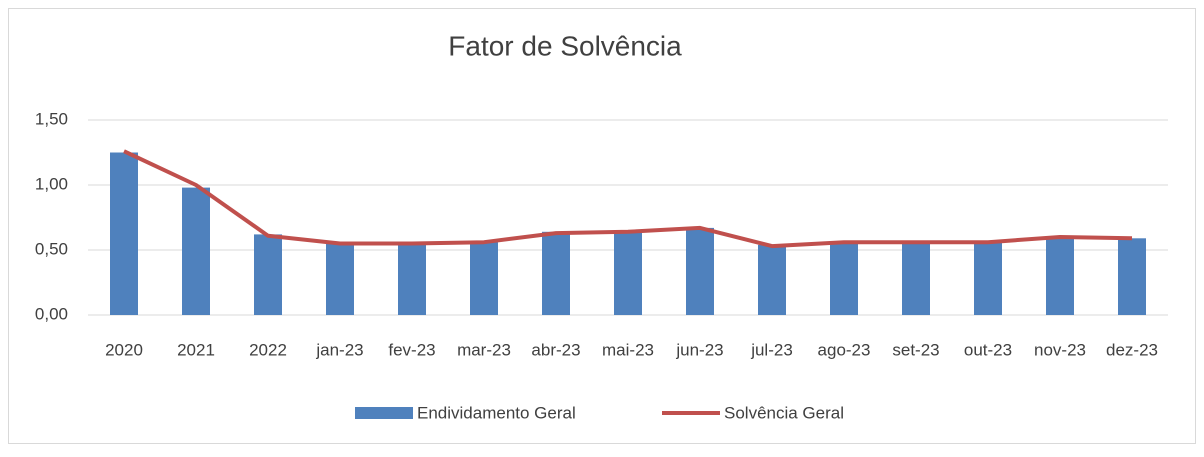 The height and width of the screenshot is (457, 1204). What do you see at coordinates (844, 349) in the screenshot?
I see `x-tick-label: ago-23` at bounding box center [844, 349].